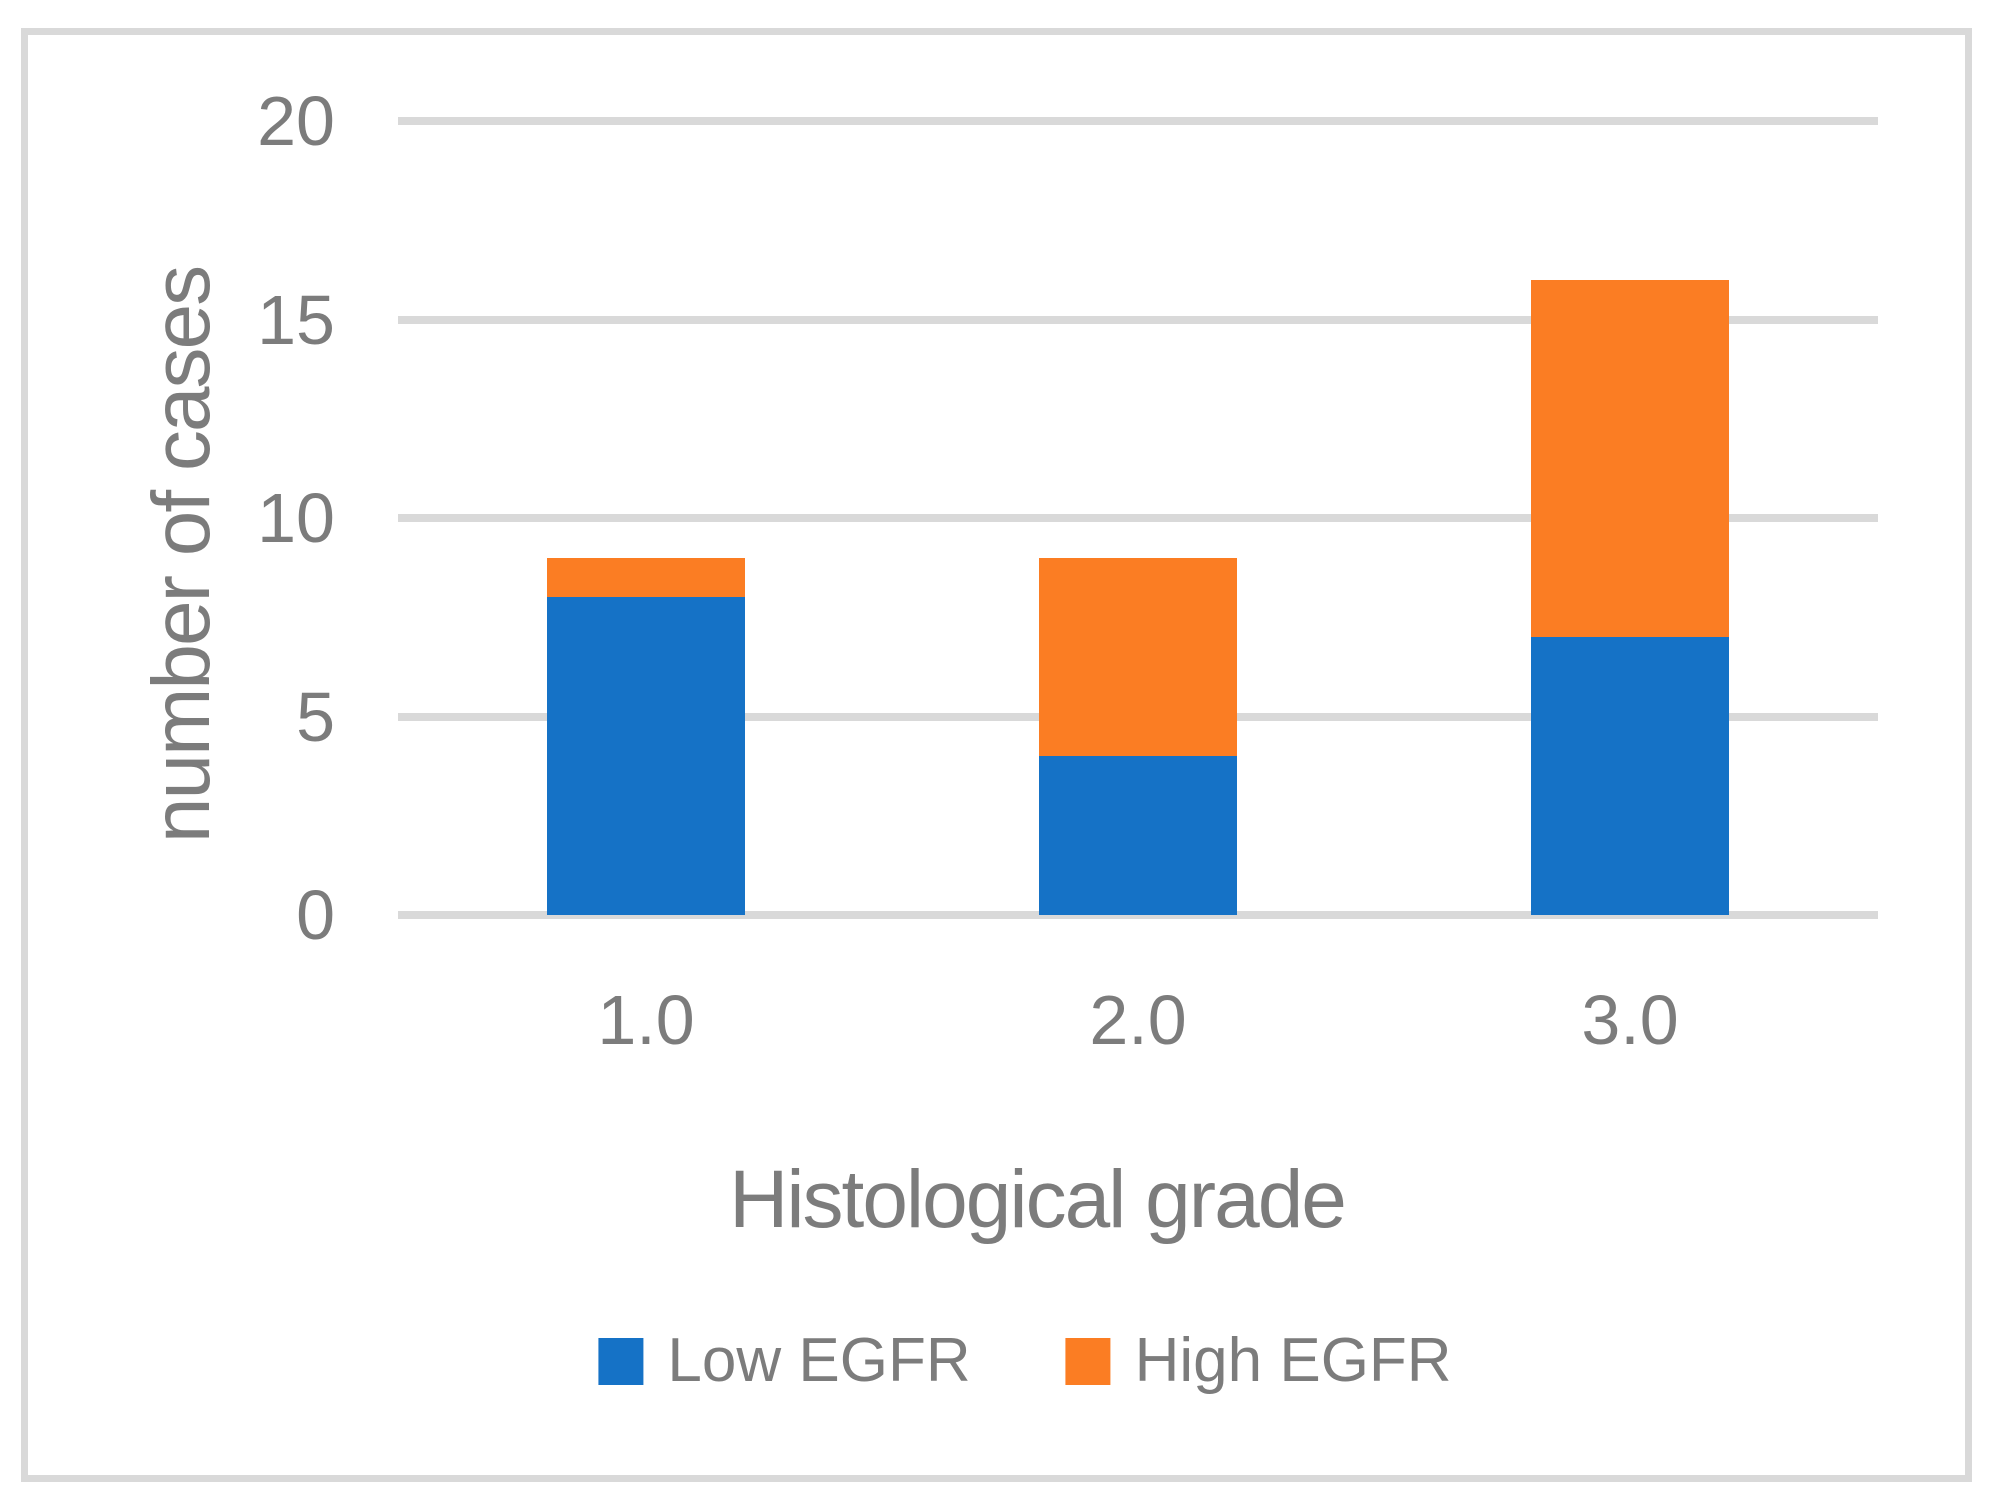  I want to click on bar-group-3.0, so click(1630, 597).